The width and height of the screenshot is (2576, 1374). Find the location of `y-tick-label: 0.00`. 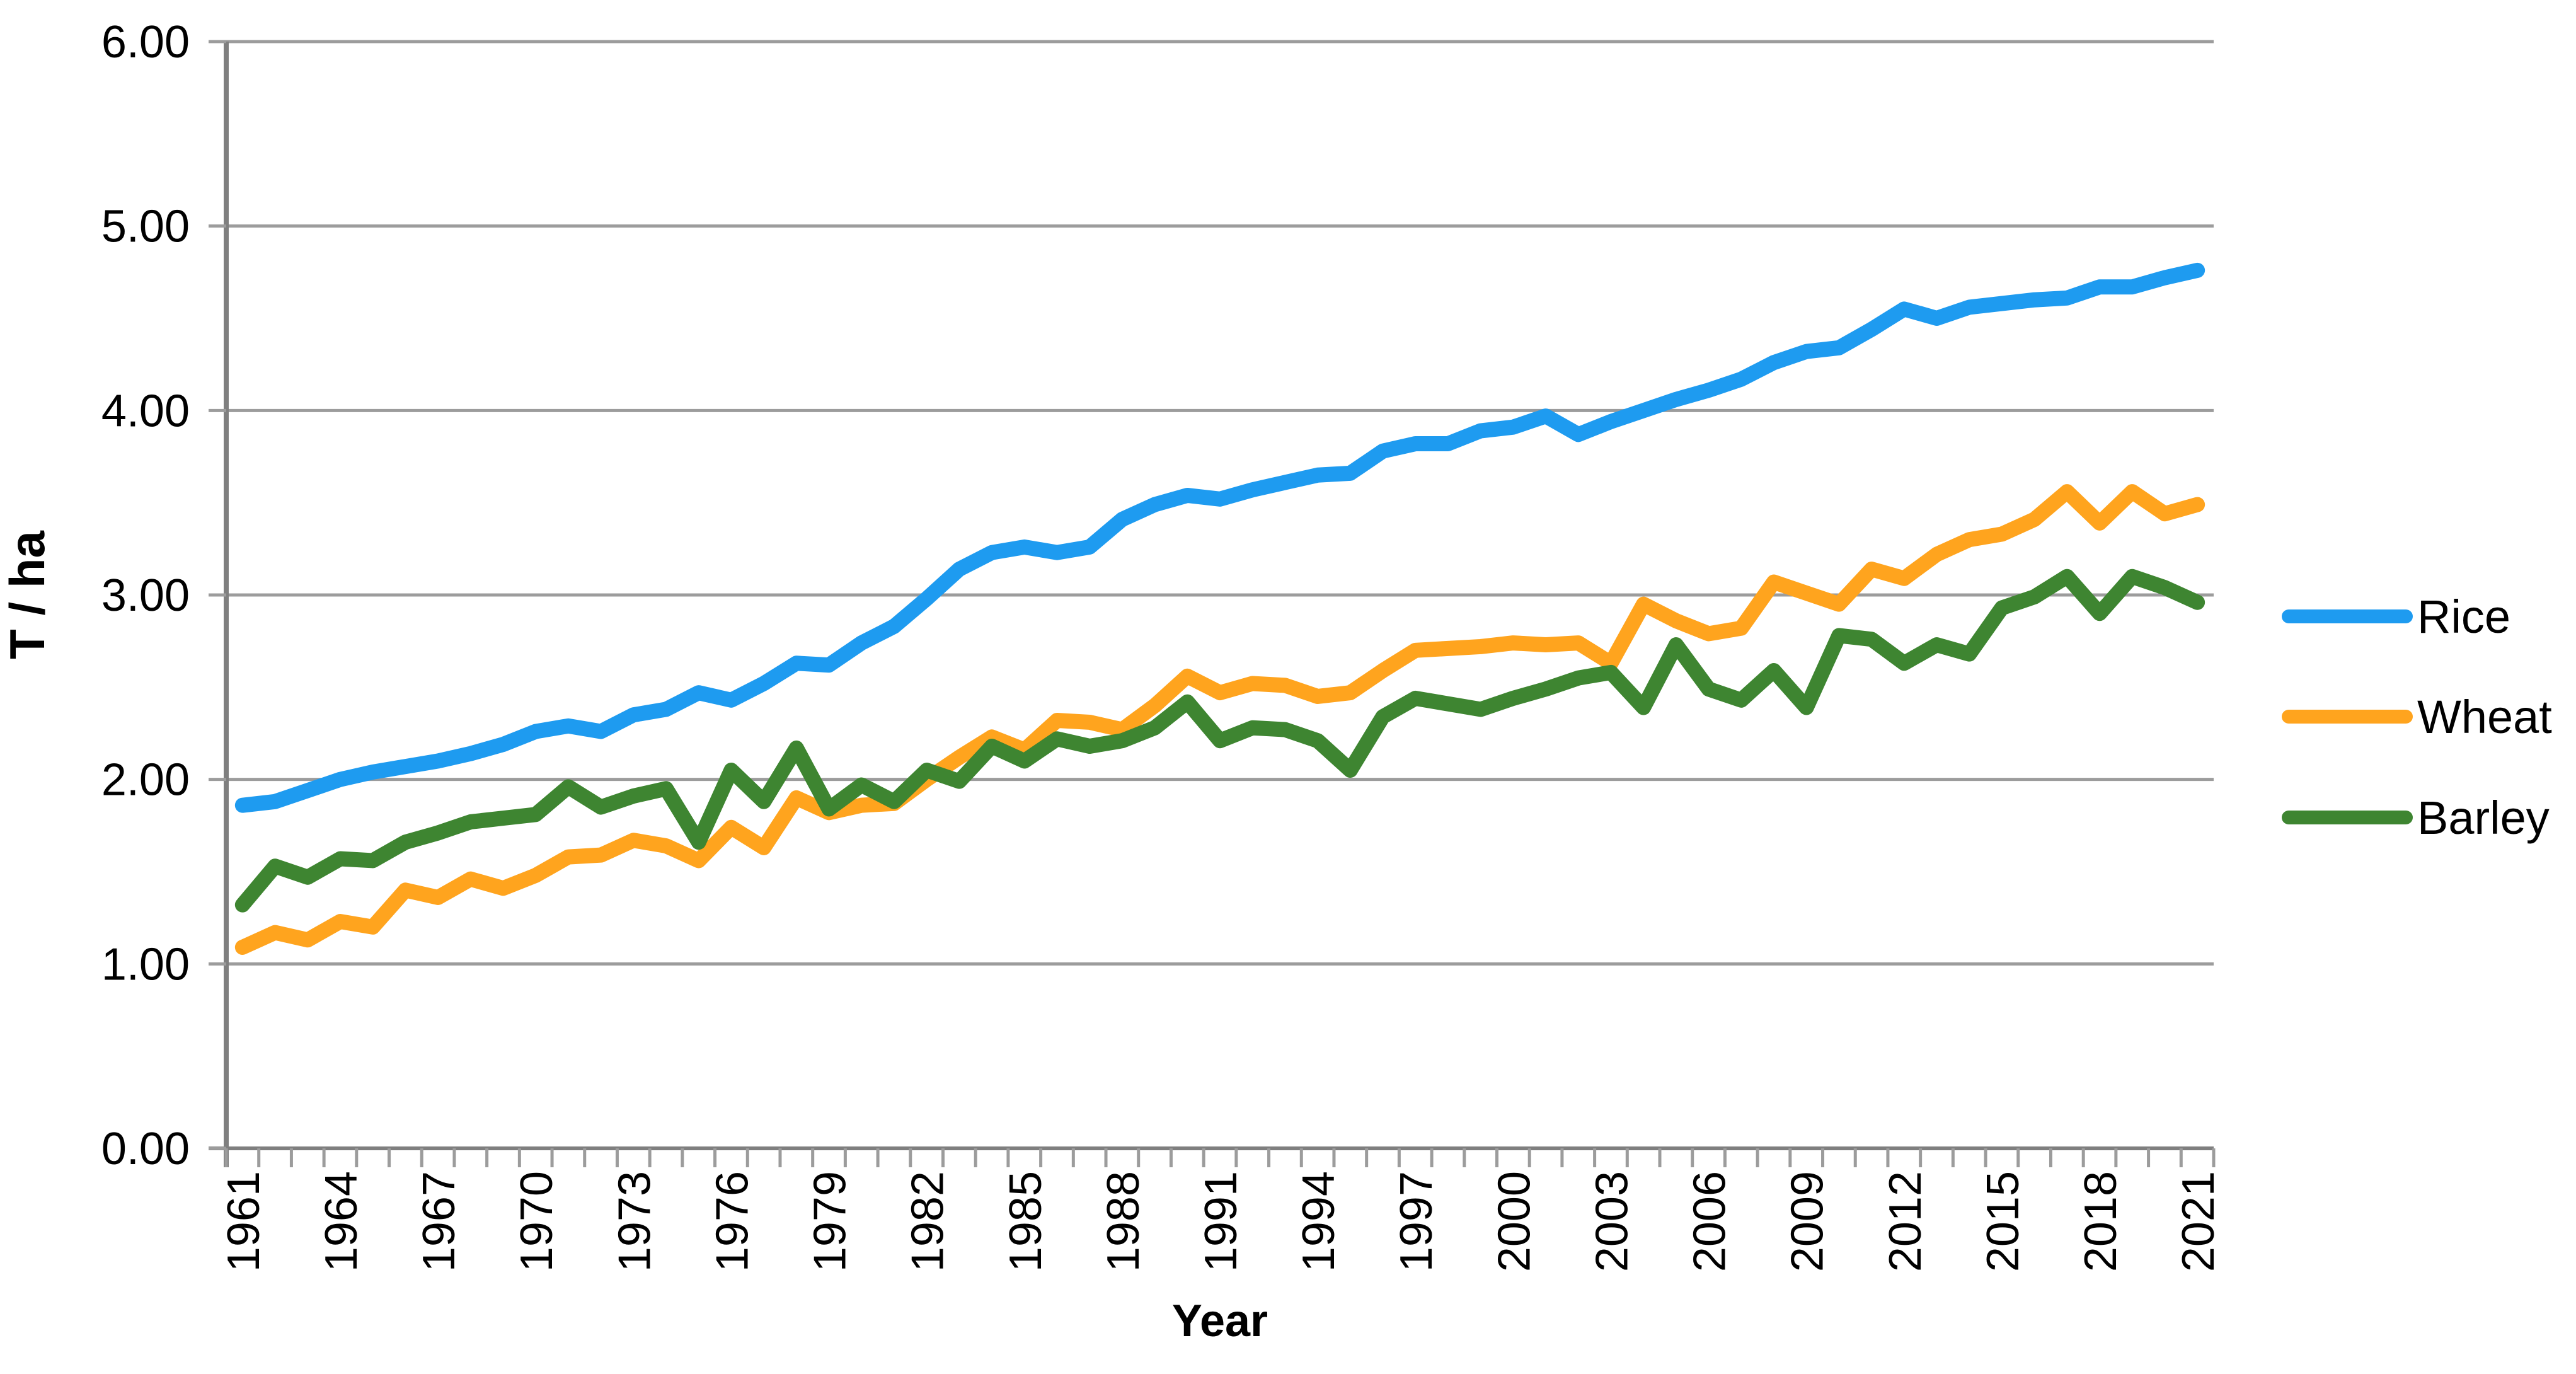

y-tick-label: 0.00 is located at coordinates (145, 1149).